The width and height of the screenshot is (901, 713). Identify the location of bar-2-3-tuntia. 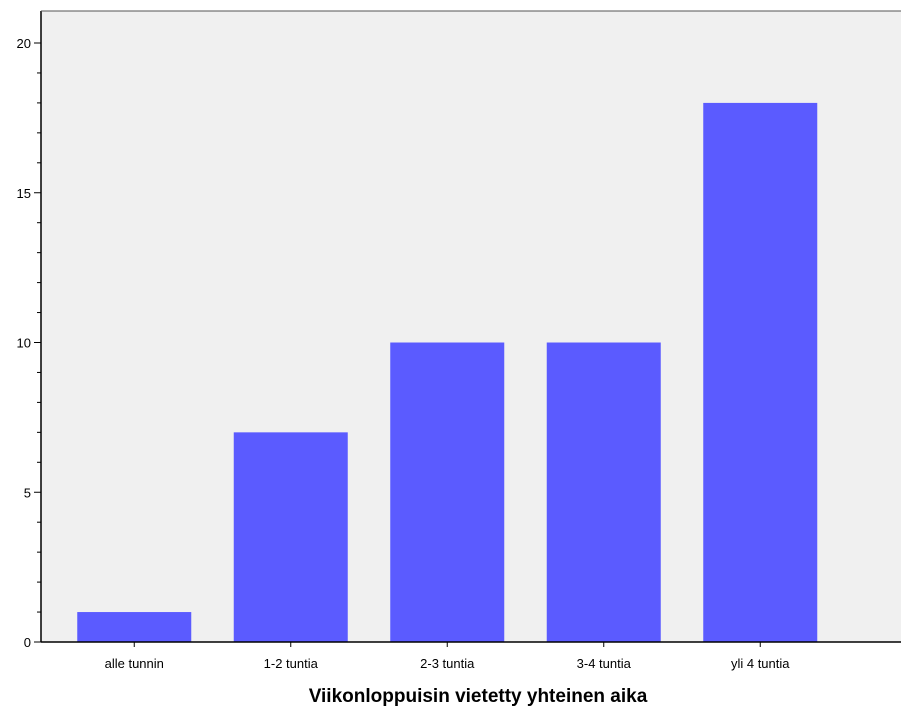
(447, 492).